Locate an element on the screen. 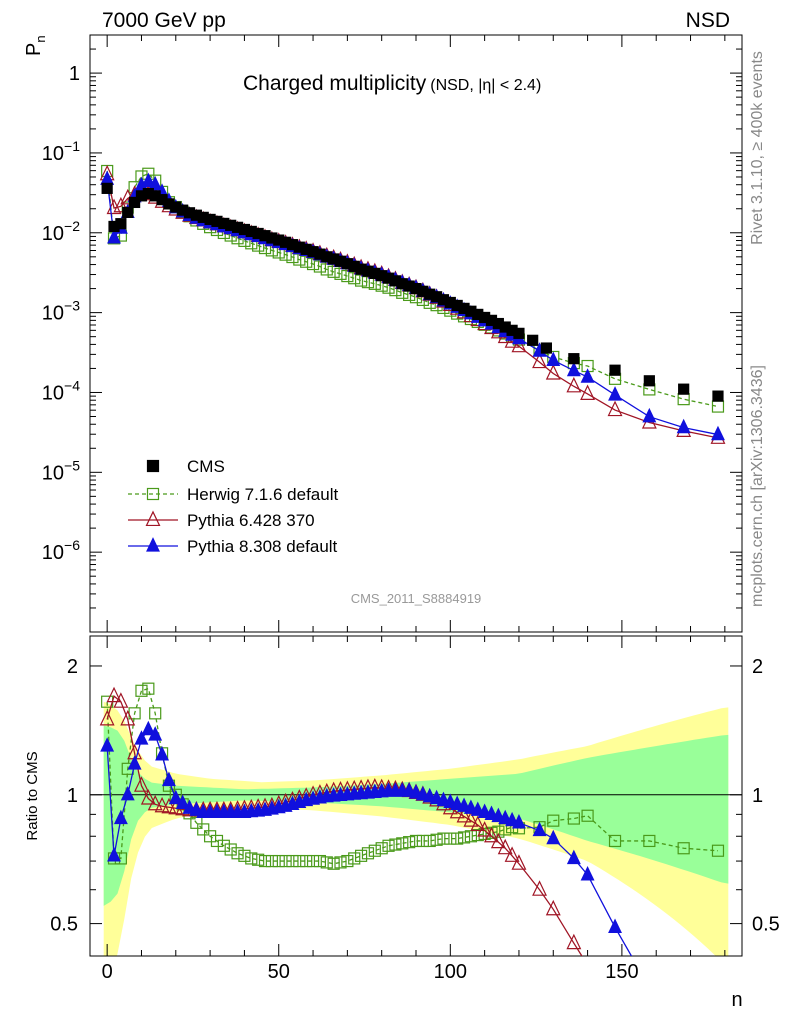  ratio-y-tick-label-right: 0.5 is located at coordinates (766, 925).